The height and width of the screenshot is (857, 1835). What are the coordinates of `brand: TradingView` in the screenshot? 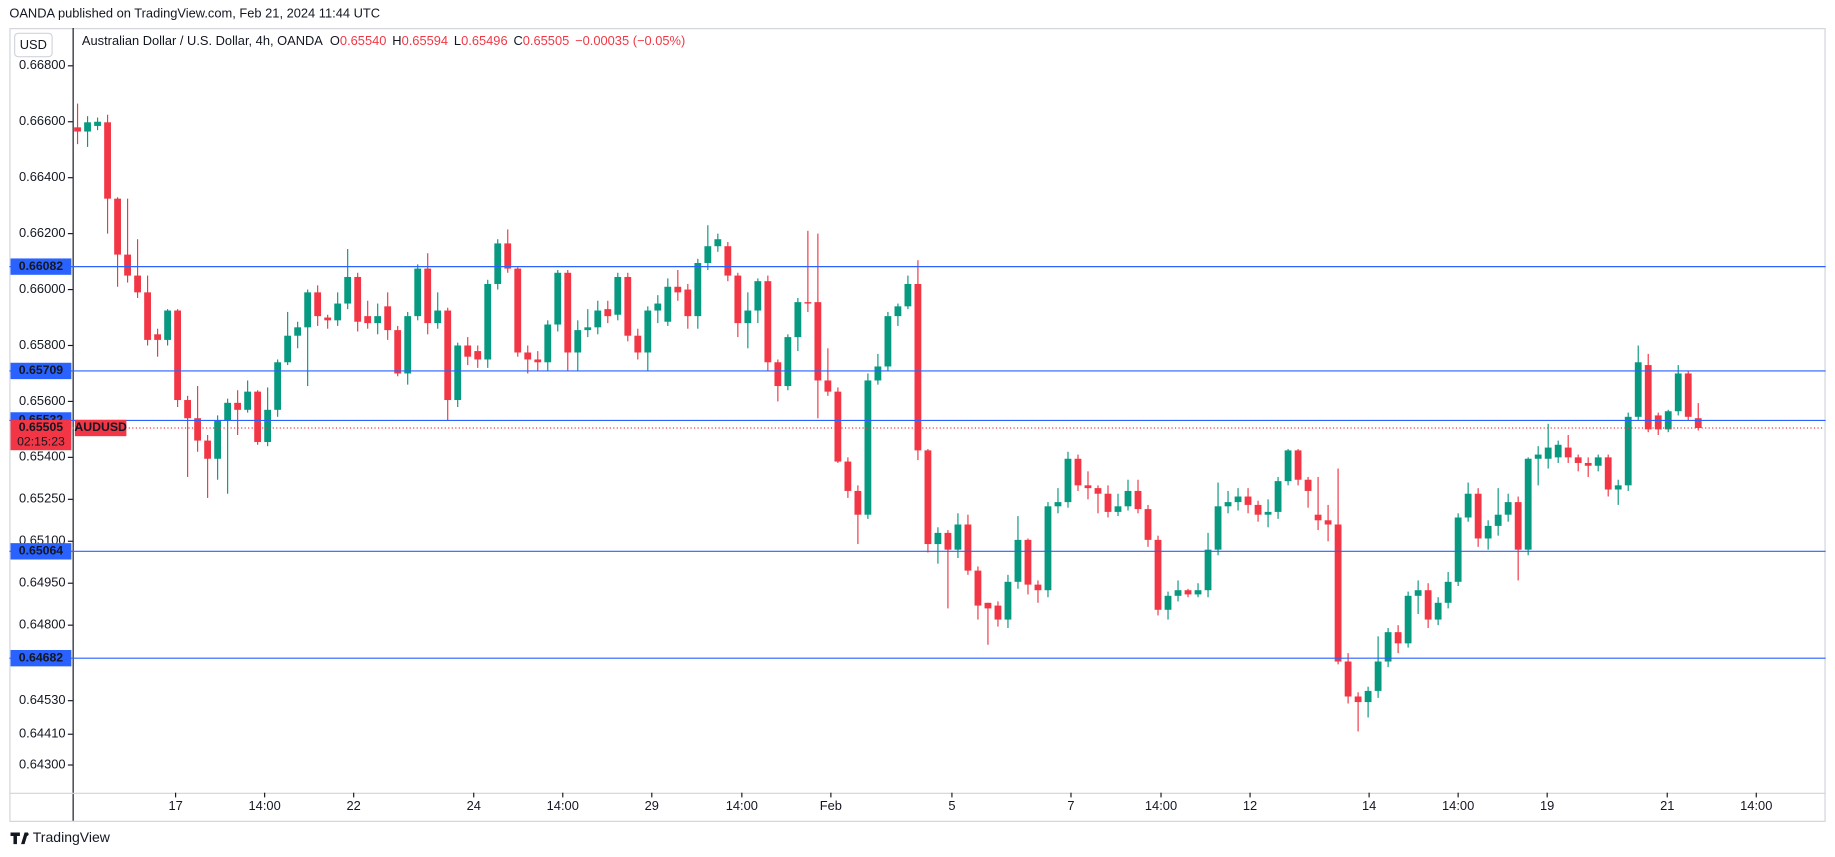 It's located at (72, 837).